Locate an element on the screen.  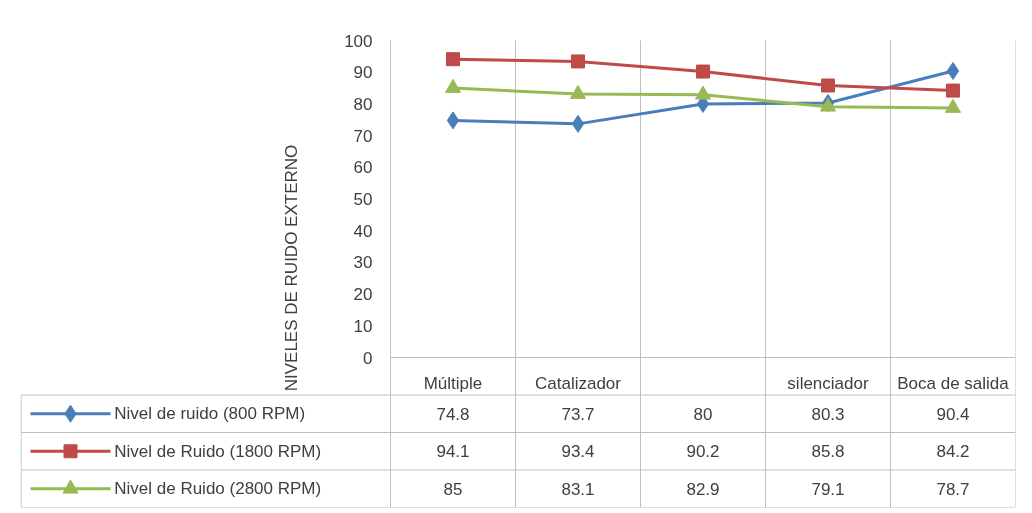
data-label: 73.7 is located at coordinates (578, 414).